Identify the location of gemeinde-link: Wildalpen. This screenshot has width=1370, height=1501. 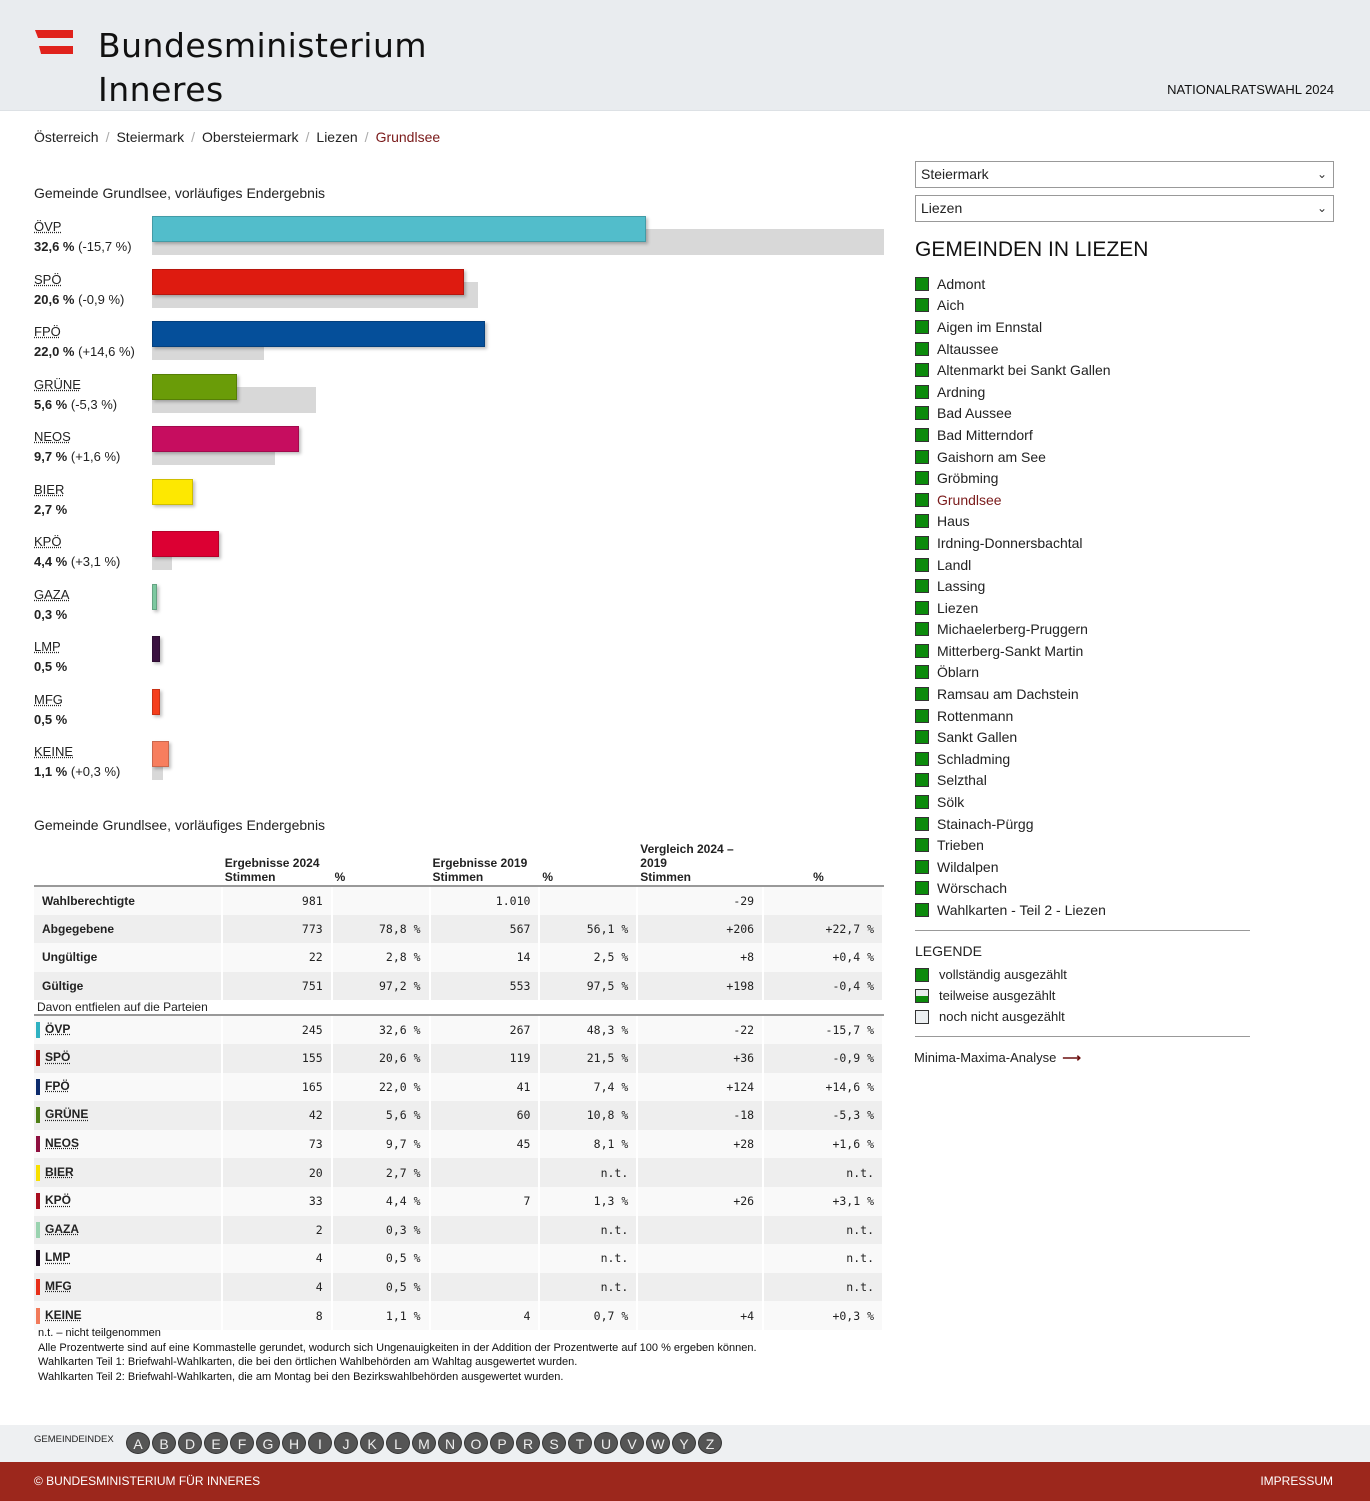
(968, 866).